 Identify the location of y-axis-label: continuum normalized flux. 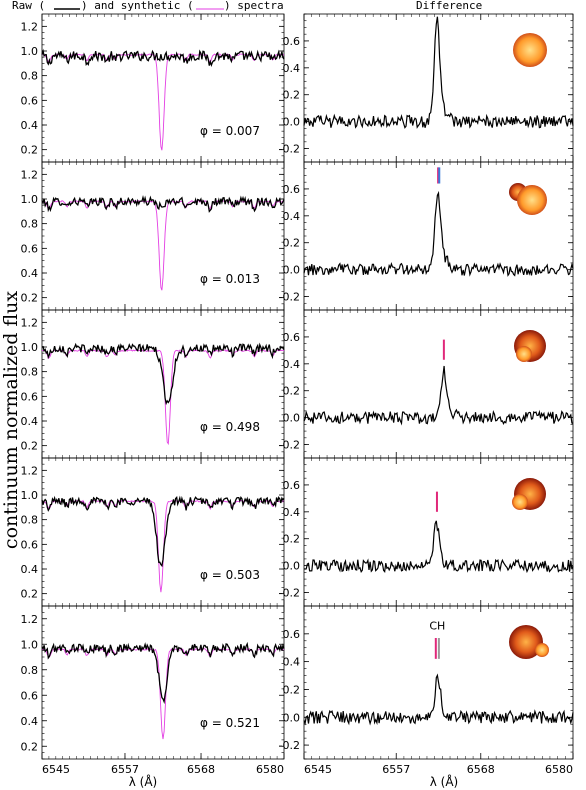
(11, 420).